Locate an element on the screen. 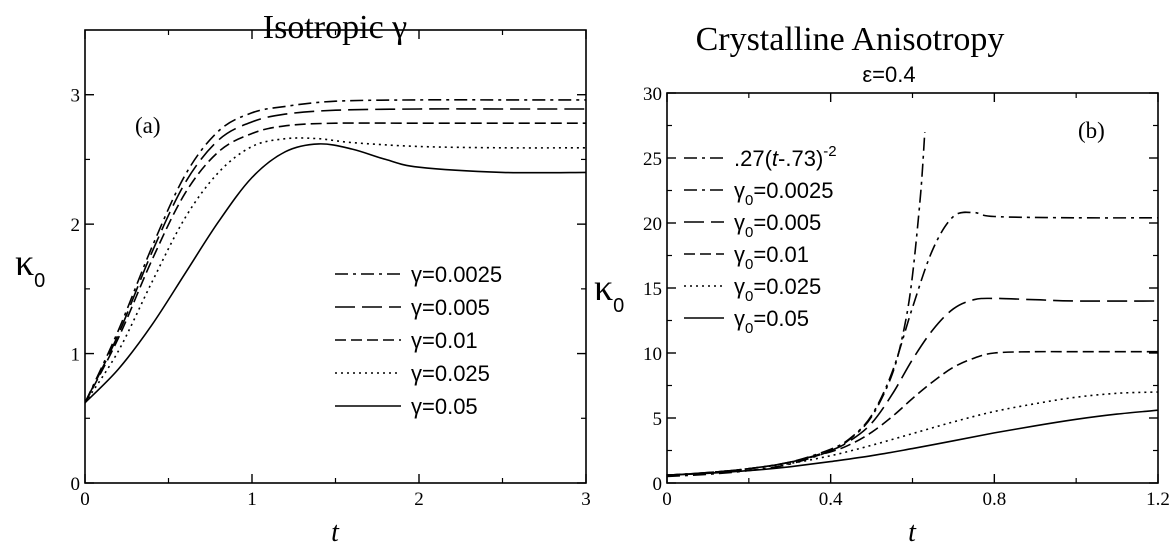 The width and height of the screenshot is (1173, 550). chart-b-xlabel: t is located at coordinates (912, 532).